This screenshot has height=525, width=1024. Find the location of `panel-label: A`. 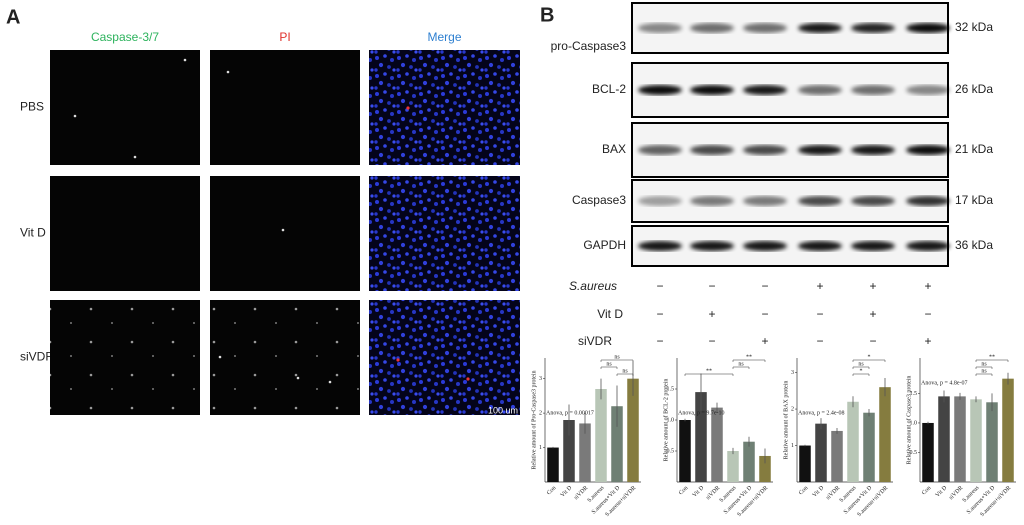

panel-label: A is located at coordinates (13, 17).